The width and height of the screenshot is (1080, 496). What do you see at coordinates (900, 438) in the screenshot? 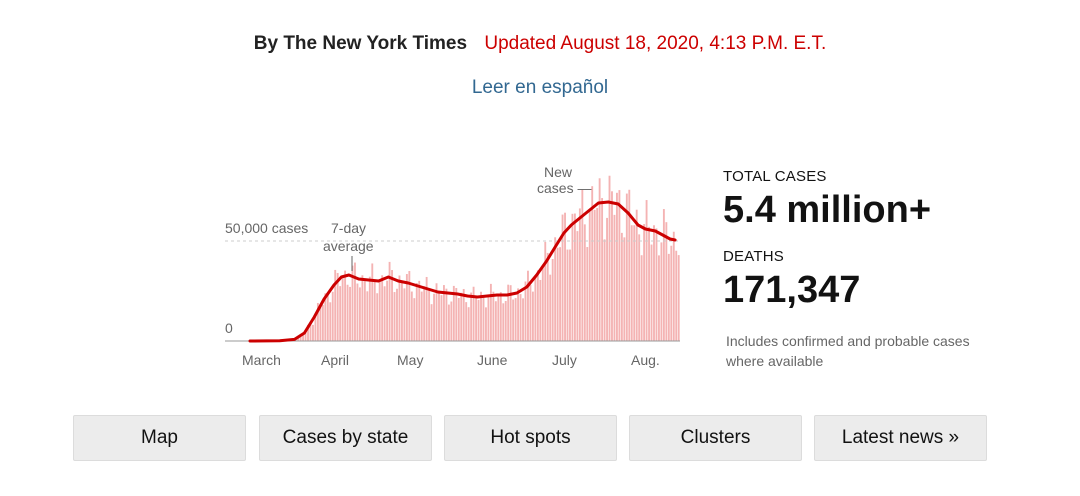
I see `latest-news-button: Latest news »` at bounding box center [900, 438].